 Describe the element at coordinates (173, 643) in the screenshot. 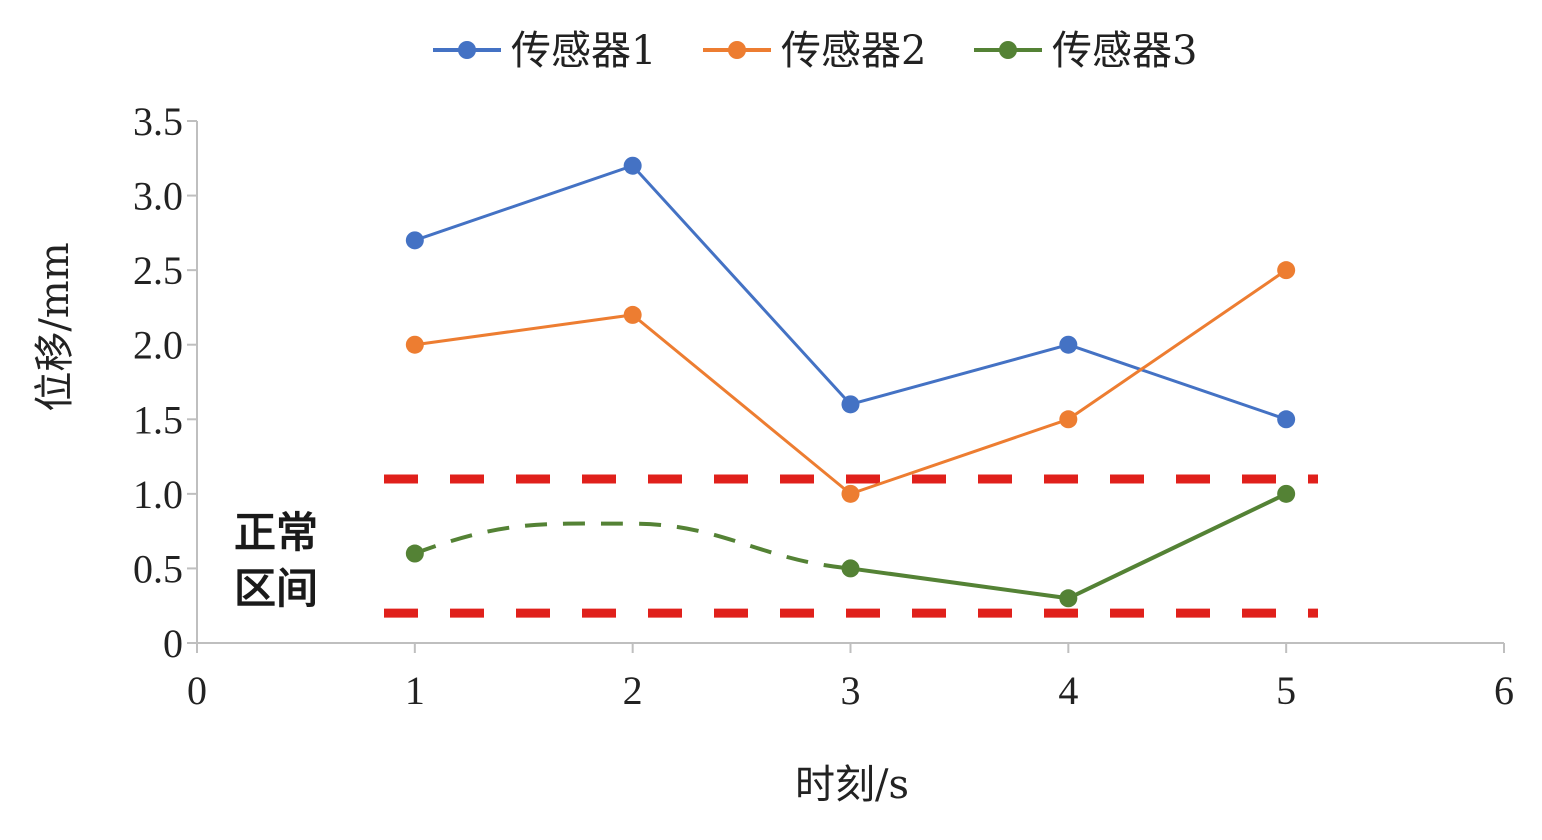

I see `y-tick-label: 0` at that location.